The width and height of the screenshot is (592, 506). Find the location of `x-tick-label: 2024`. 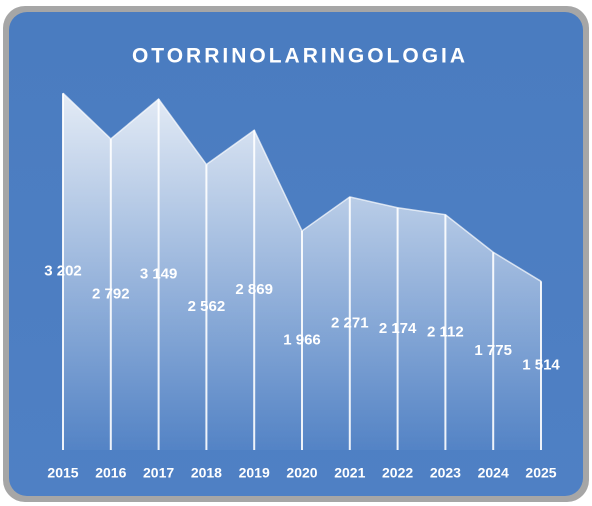

x-tick-label: 2024 is located at coordinates (493, 473).